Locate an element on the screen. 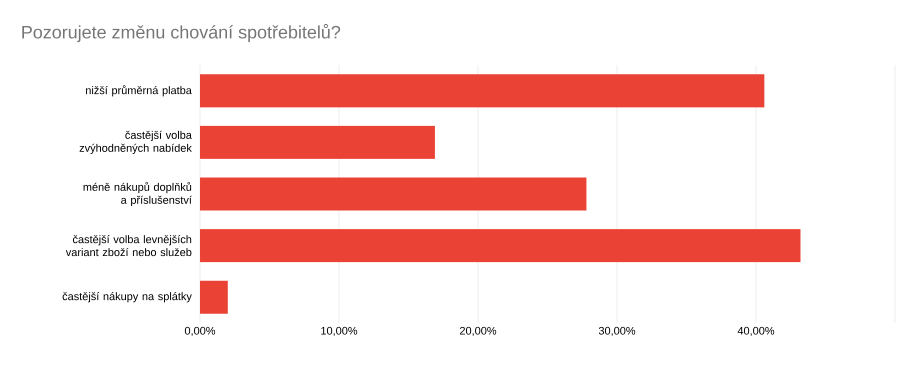 This screenshot has height=371, width=913. y-tick-label: méně nákupů doplňků a příslušenství is located at coordinates (138, 194).